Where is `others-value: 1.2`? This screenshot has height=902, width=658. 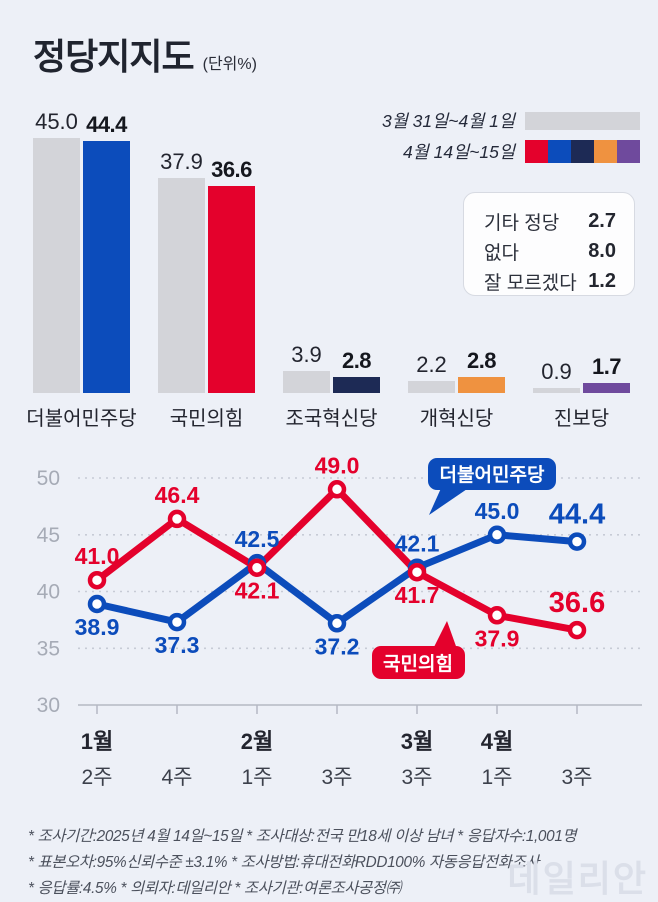 others-value: 1.2 is located at coordinates (602, 280).